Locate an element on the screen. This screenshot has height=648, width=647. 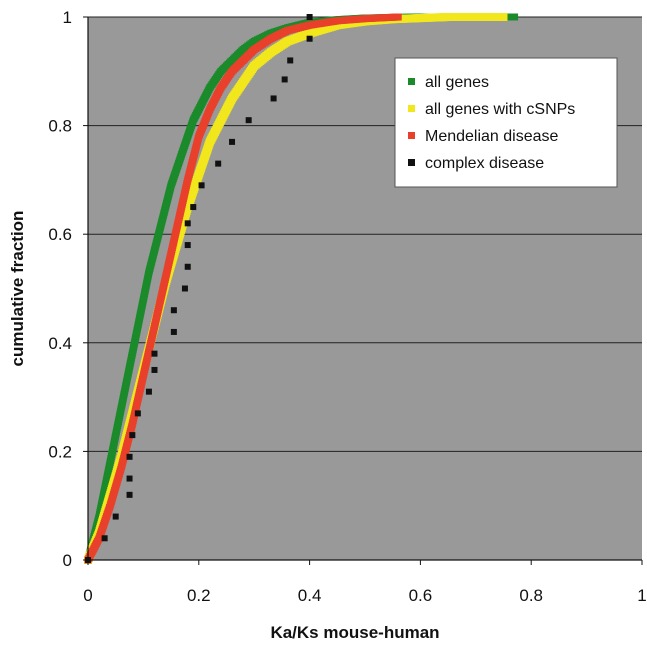
y-tick-label: 0.2 is located at coordinates (60, 451).